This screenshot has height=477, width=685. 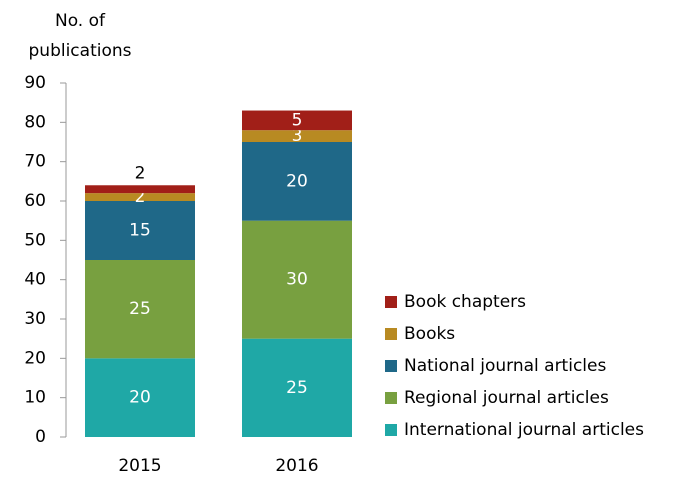 I want to click on x-tick-label: 2015, so click(x=139, y=466).